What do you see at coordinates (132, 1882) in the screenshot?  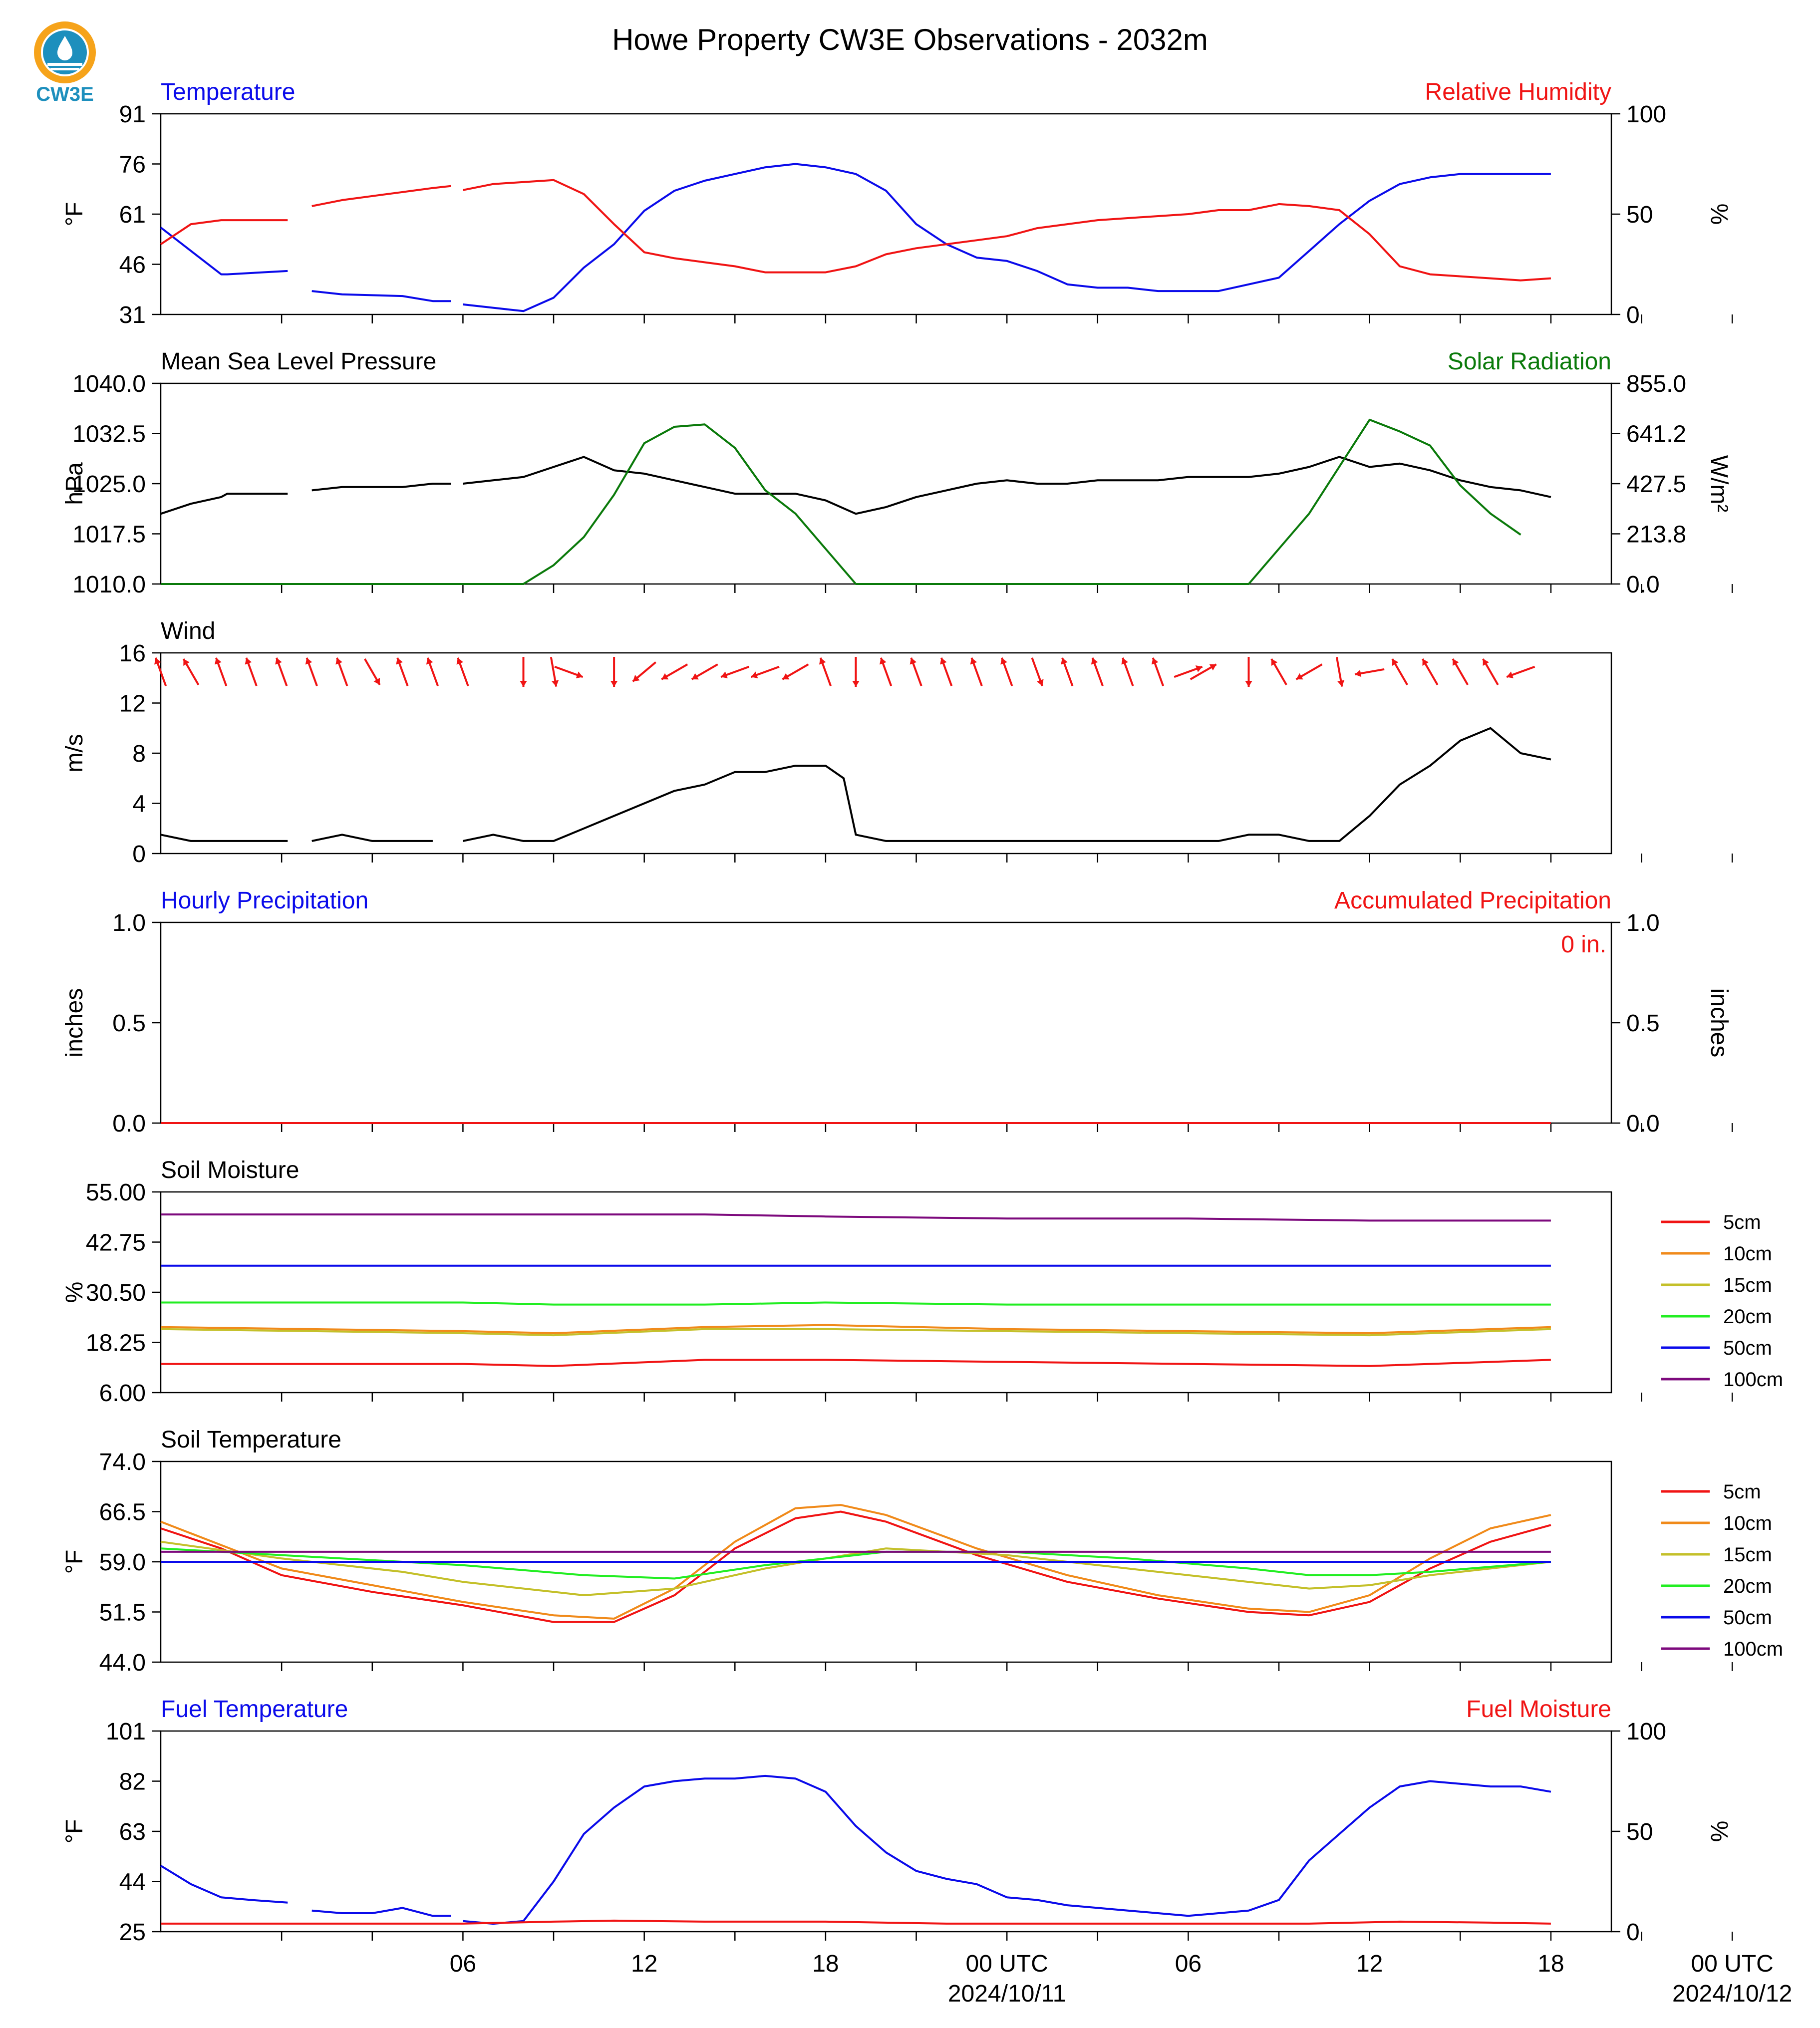 I see `y-tick-label: 44` at bounding box center [132, 1882].